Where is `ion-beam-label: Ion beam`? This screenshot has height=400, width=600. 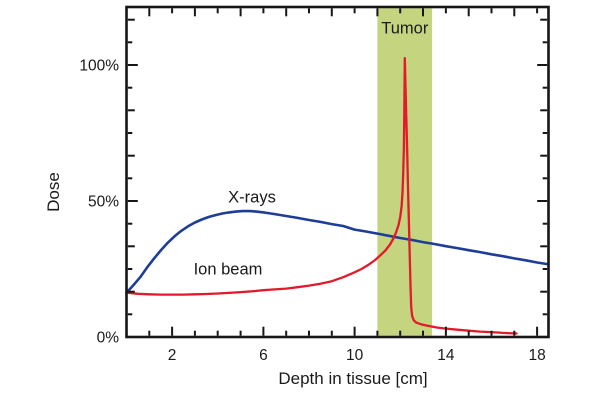
ion-beam-label: Ion beam is located at coordinates (228, 269).